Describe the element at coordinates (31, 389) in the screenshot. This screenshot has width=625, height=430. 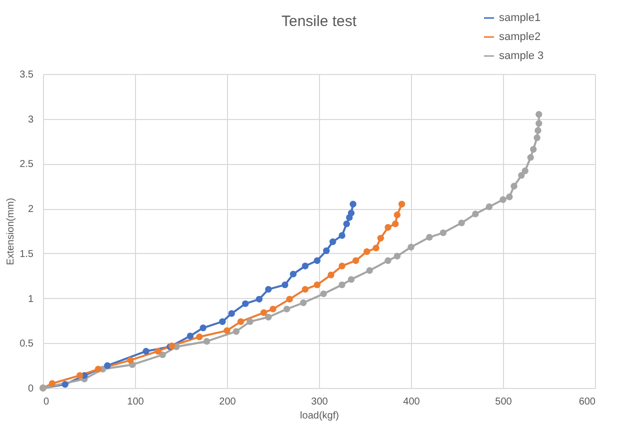
I see `y-tick-label: 0` at that location.